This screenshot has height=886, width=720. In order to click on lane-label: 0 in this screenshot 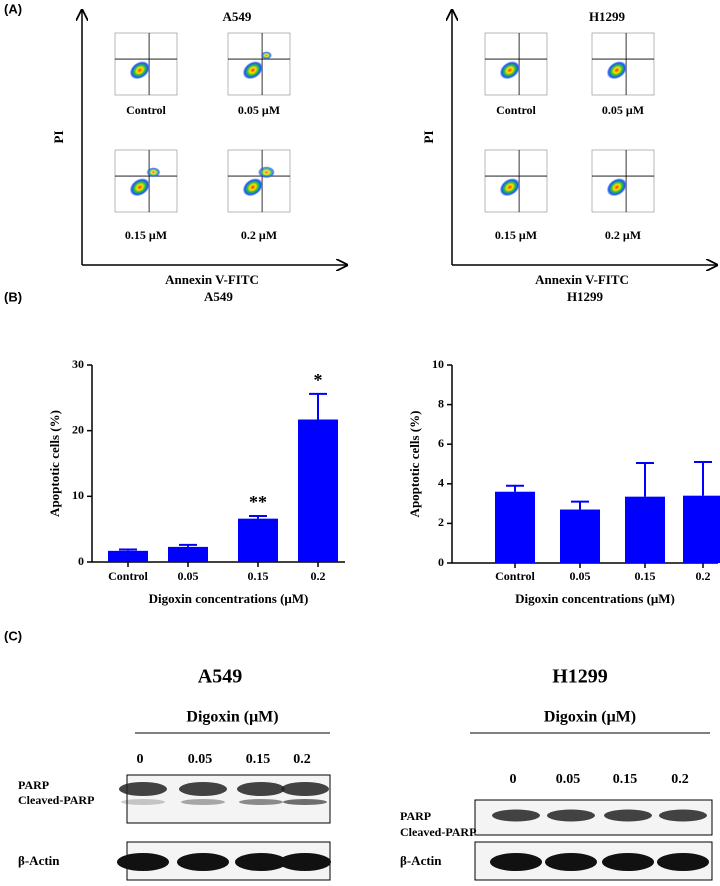, I will do `click(140, 759)`.